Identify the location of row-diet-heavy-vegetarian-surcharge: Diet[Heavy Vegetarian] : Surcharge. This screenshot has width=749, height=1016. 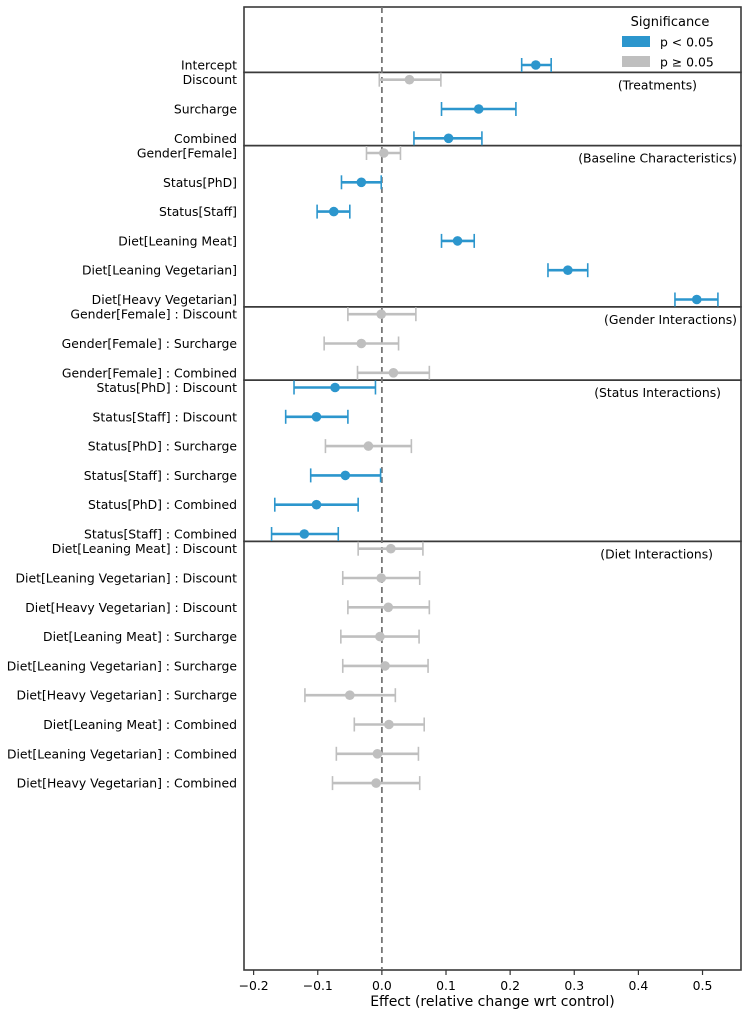
(206, 695).